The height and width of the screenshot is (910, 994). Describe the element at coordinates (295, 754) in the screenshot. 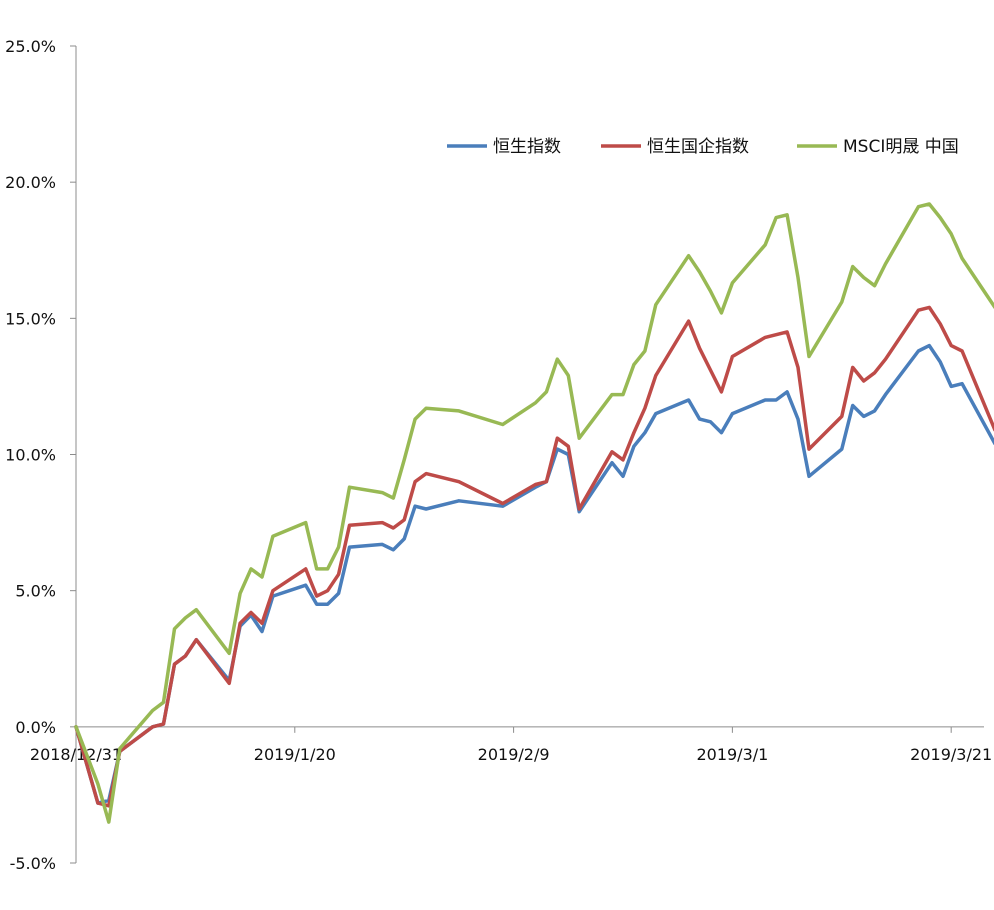

I see `x-tick-label: 2019/1/20` at that location.